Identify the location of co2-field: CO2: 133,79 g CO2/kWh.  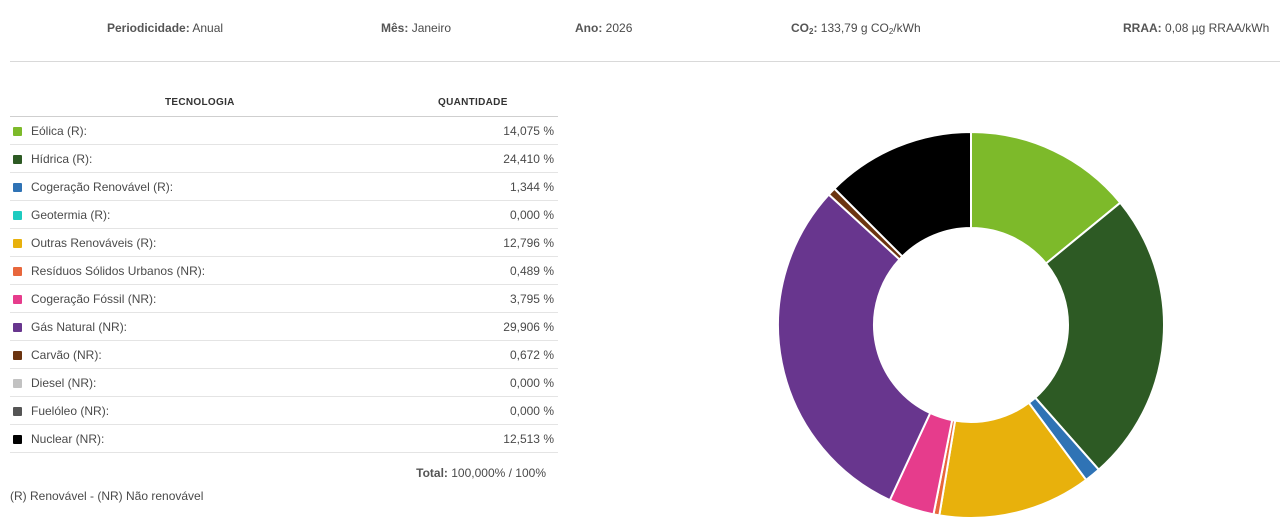
(856, 28).